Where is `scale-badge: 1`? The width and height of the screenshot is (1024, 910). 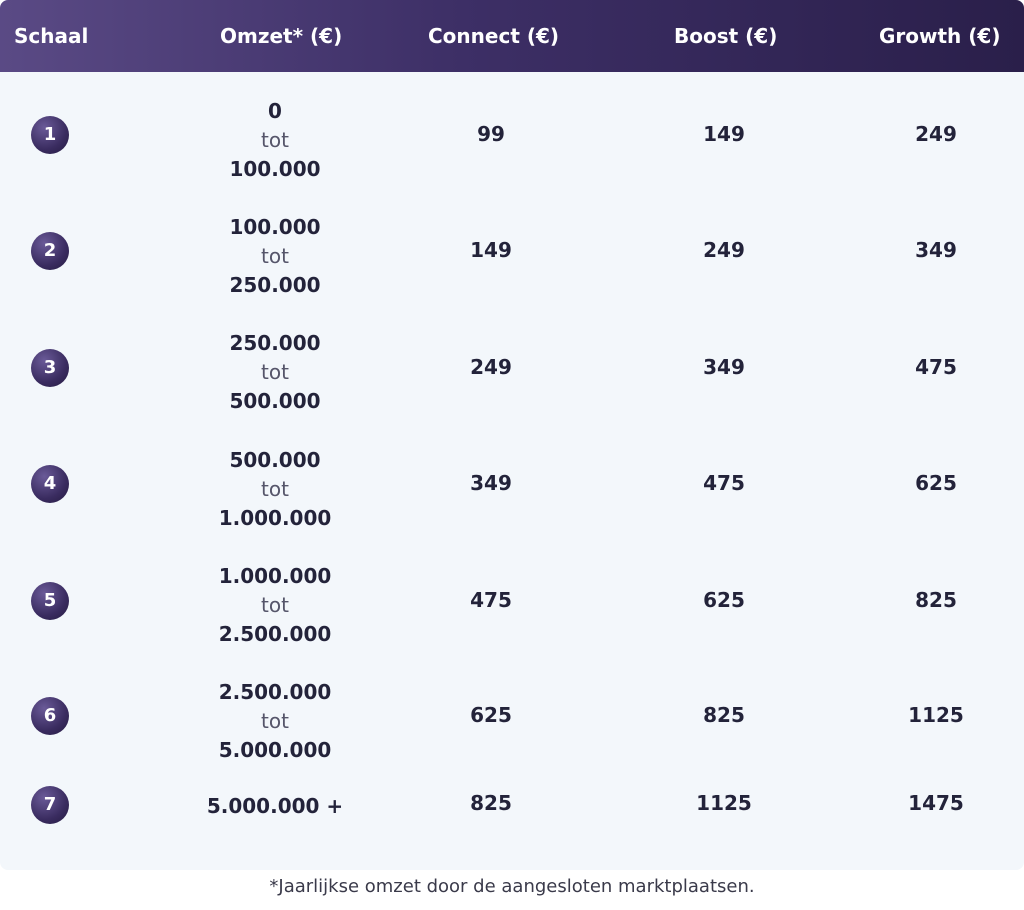
scale-badge: 1 is located at coordinates (50, 135).